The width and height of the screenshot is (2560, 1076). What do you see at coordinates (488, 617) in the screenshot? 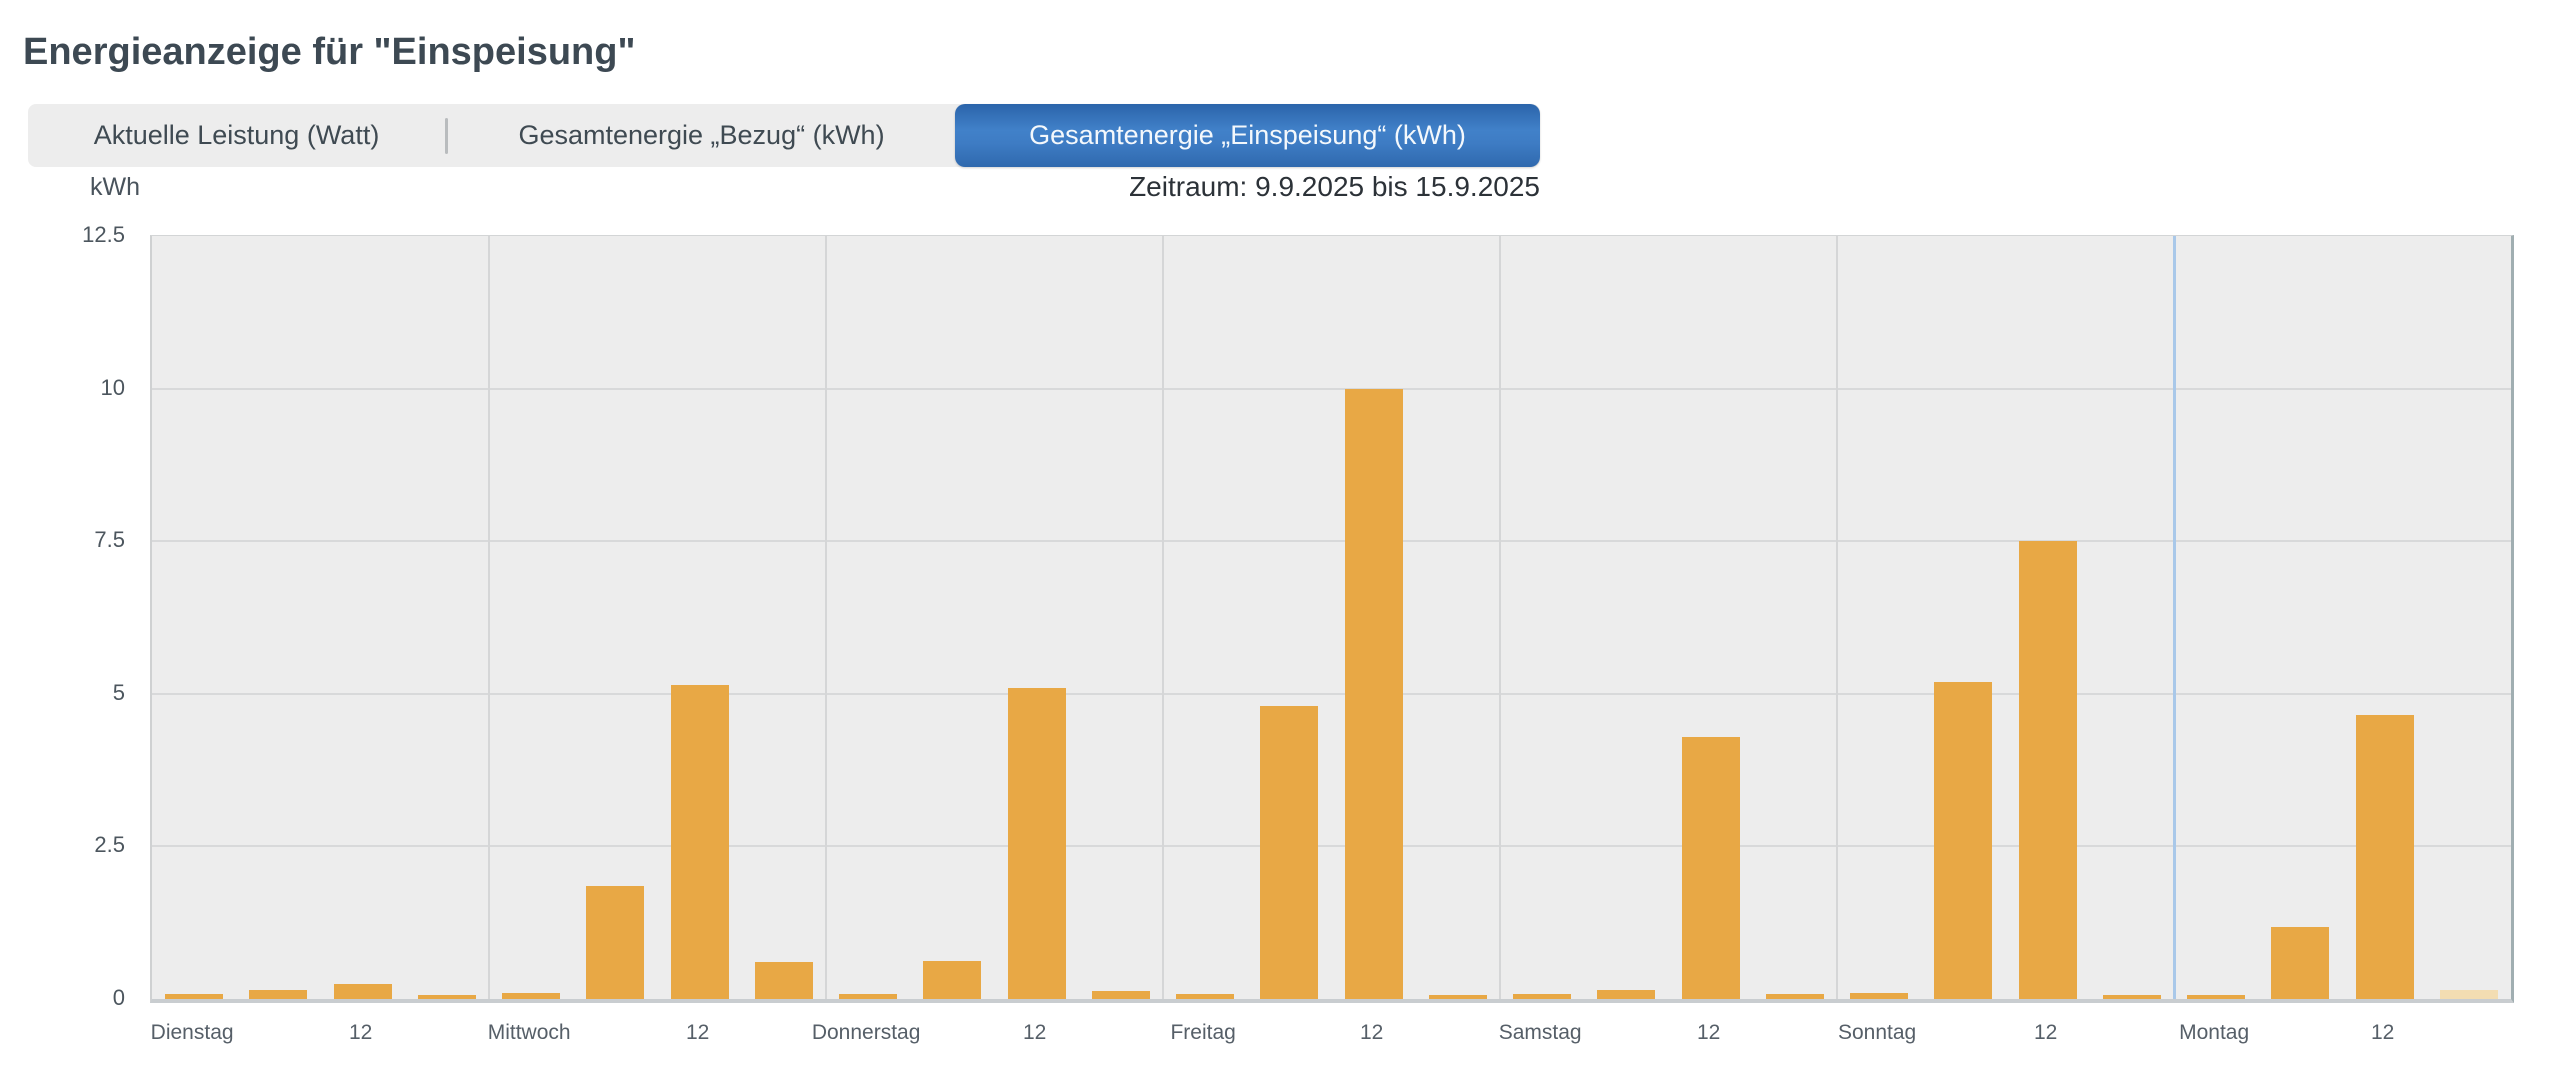
I see `gridline-day-boundary-Mittwoch` at bounding box center [488, 617].